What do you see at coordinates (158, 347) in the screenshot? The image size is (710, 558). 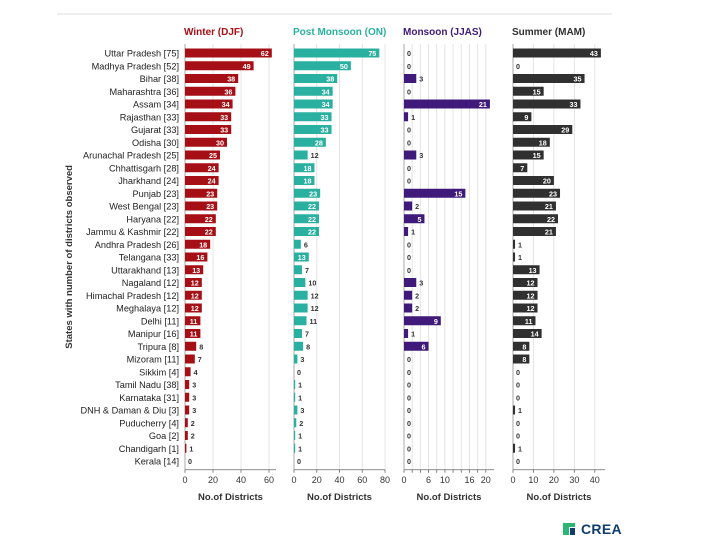 I see `category-label: Tripura [8]` at bounding box center [158, 347].